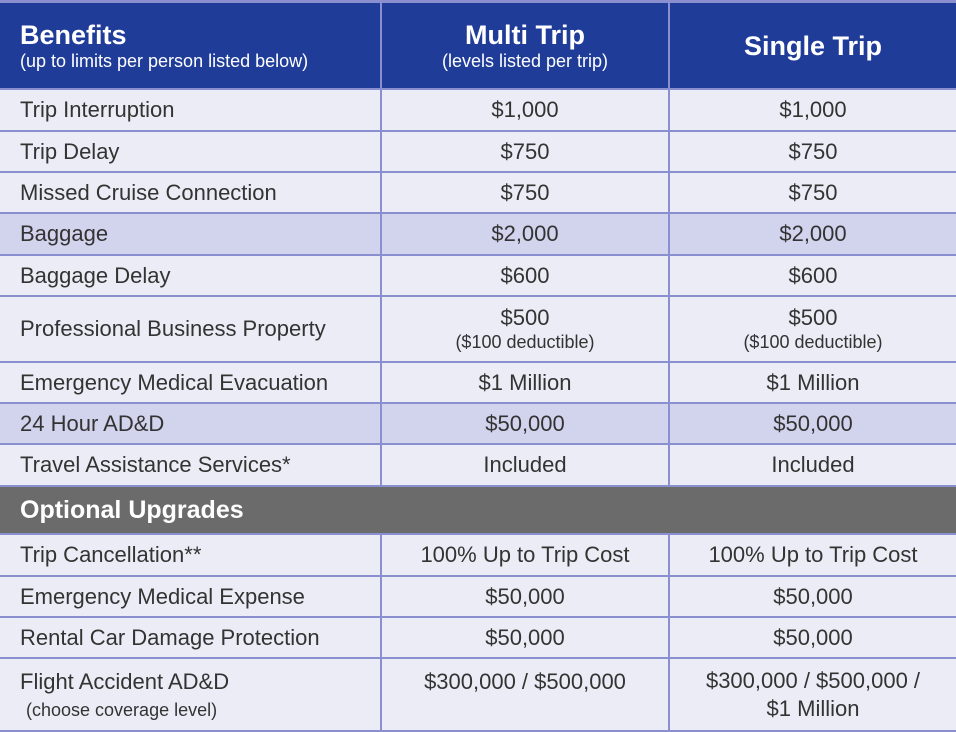 The height and width of the screenshot is (732, 956). What do you see at coordinates (148, 192) in the screenshot?
I see `benefit-name: Missed Cruise Connection` at bounding box center [148, 192].